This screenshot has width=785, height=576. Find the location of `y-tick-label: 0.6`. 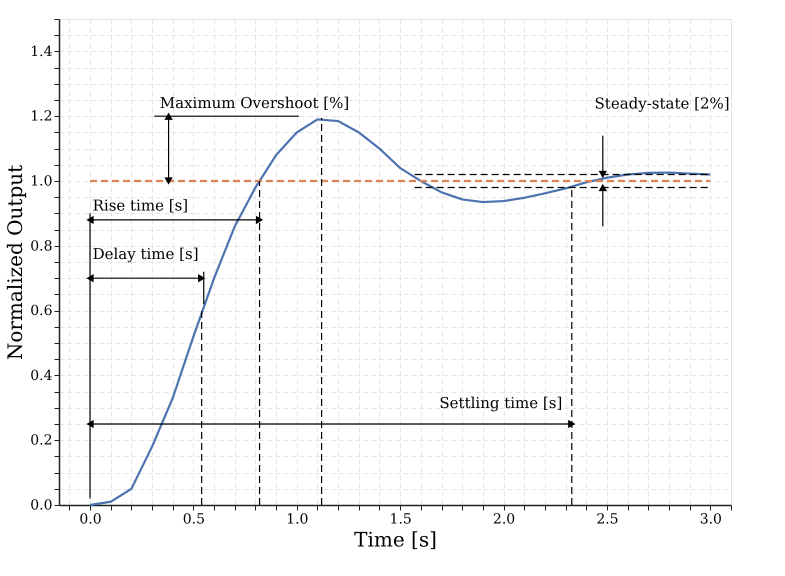

y-tick-label: 0.6 is located at coordinates (41, 311).